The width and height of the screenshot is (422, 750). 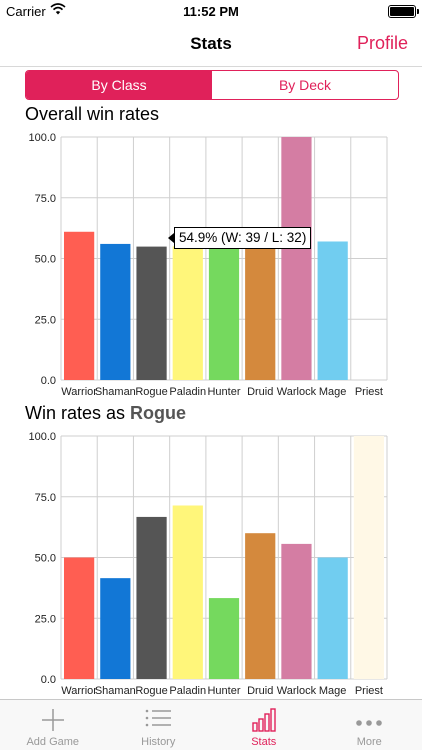 What do you see at coordinates (239, 238) in the screenshot?
I see `bar-tooltip: 54.9% (W: 39 / L: 32)` at bounding box center [239, 238].